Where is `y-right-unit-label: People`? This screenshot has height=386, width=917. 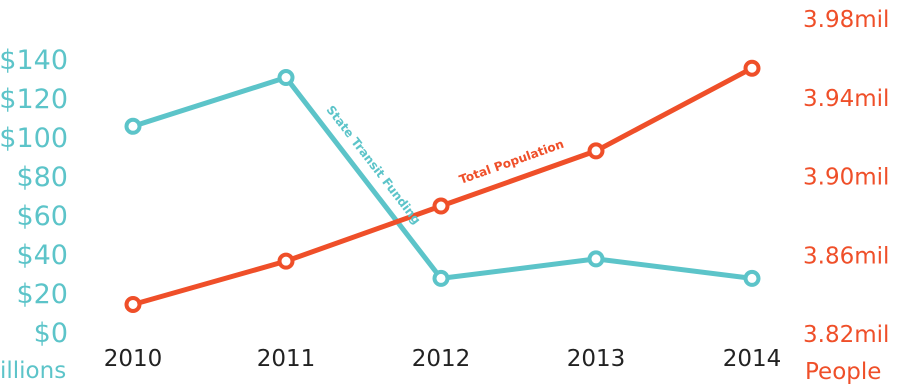
y-right-unit-label: People is located at coordinates (843, 372).